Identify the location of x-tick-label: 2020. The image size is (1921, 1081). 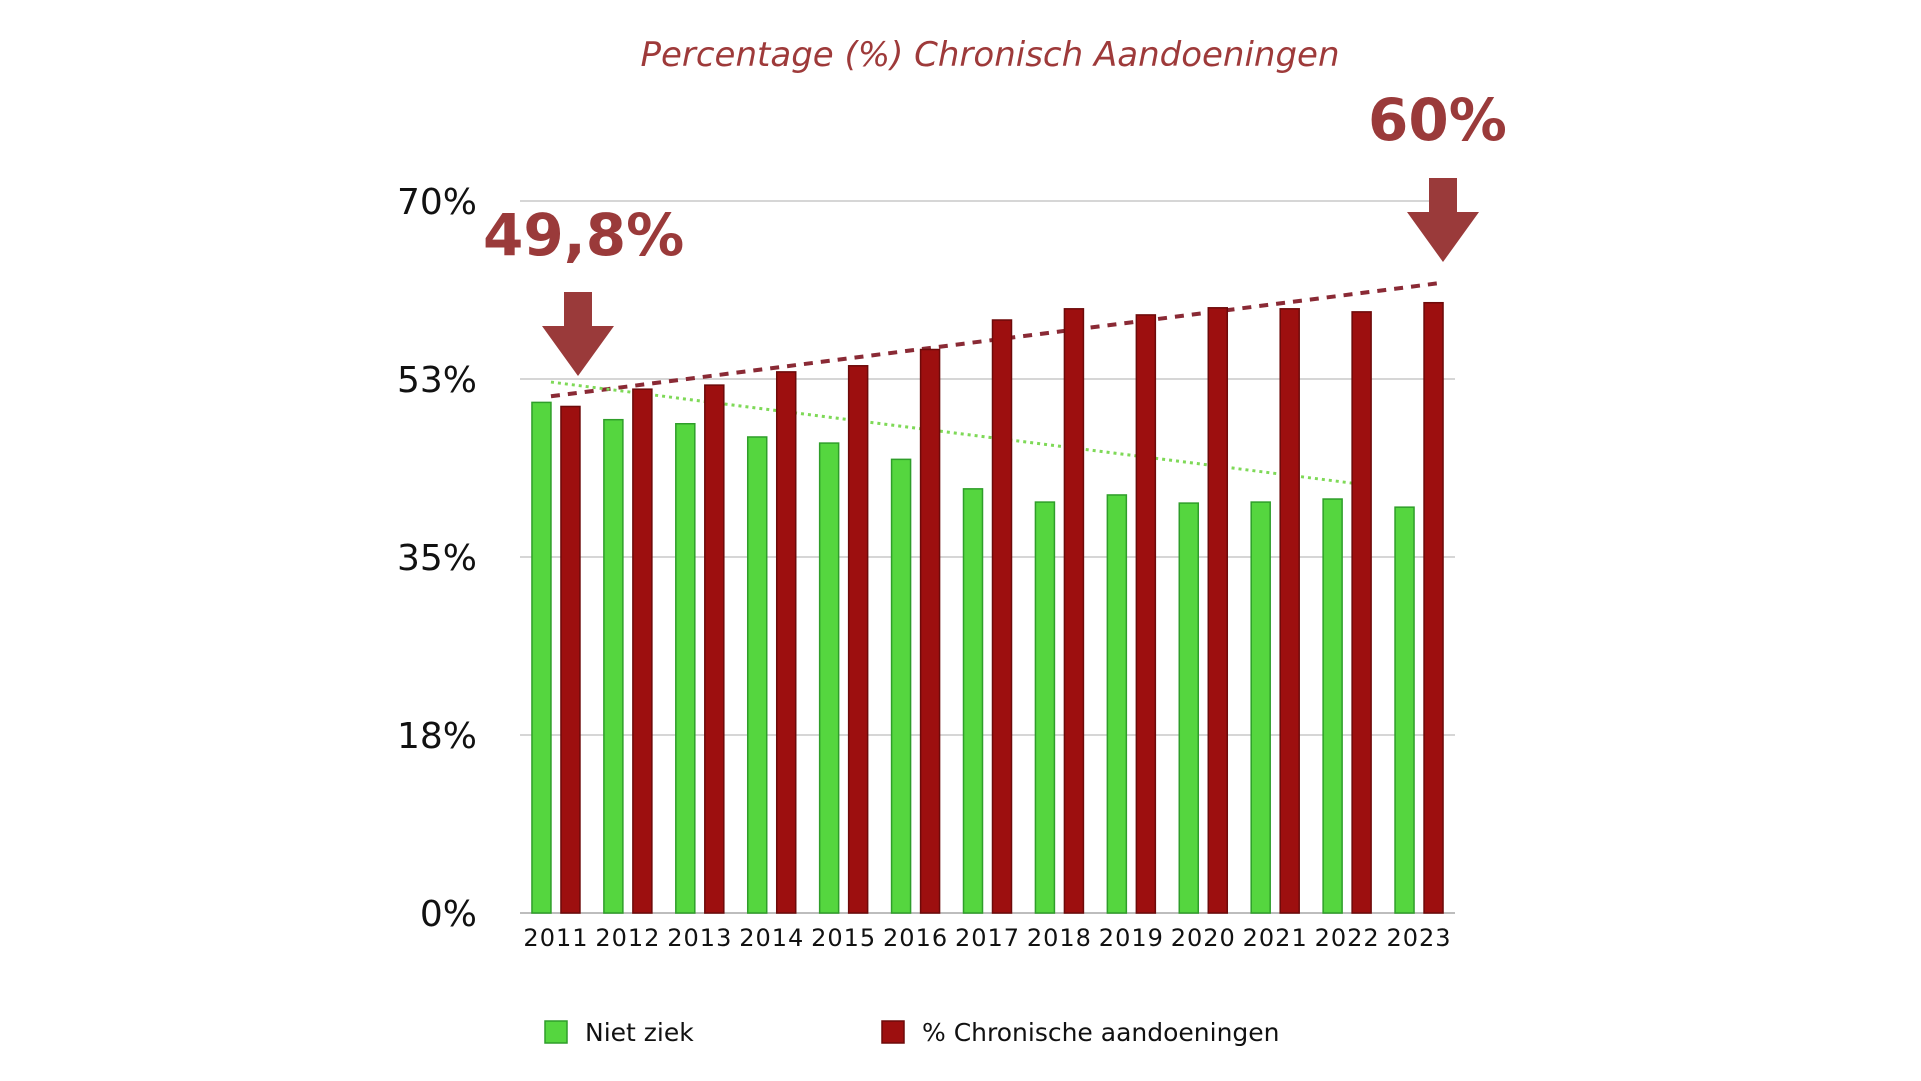
(1203, 938).